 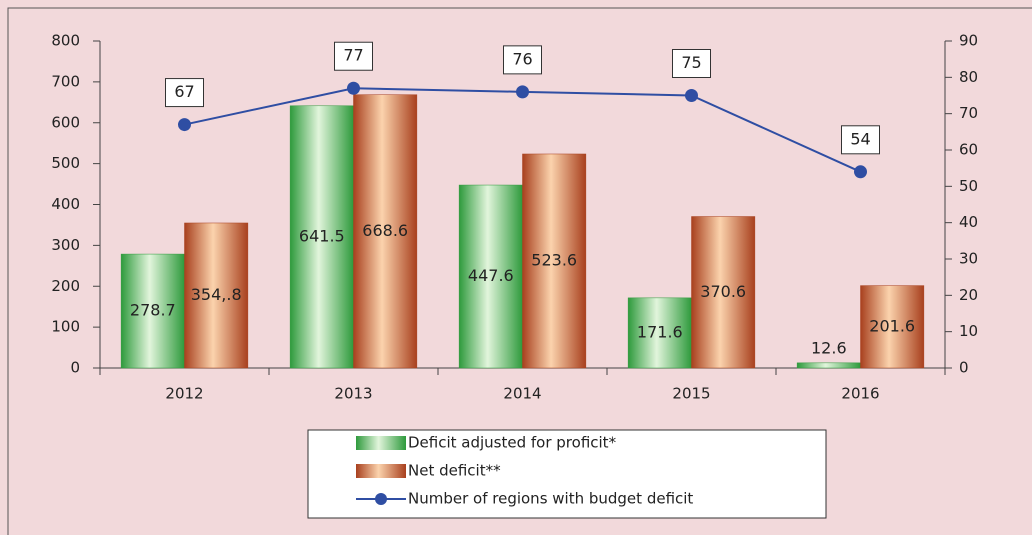 I want to click on legend-label: Net deficit**, so click(x=454, y=471).